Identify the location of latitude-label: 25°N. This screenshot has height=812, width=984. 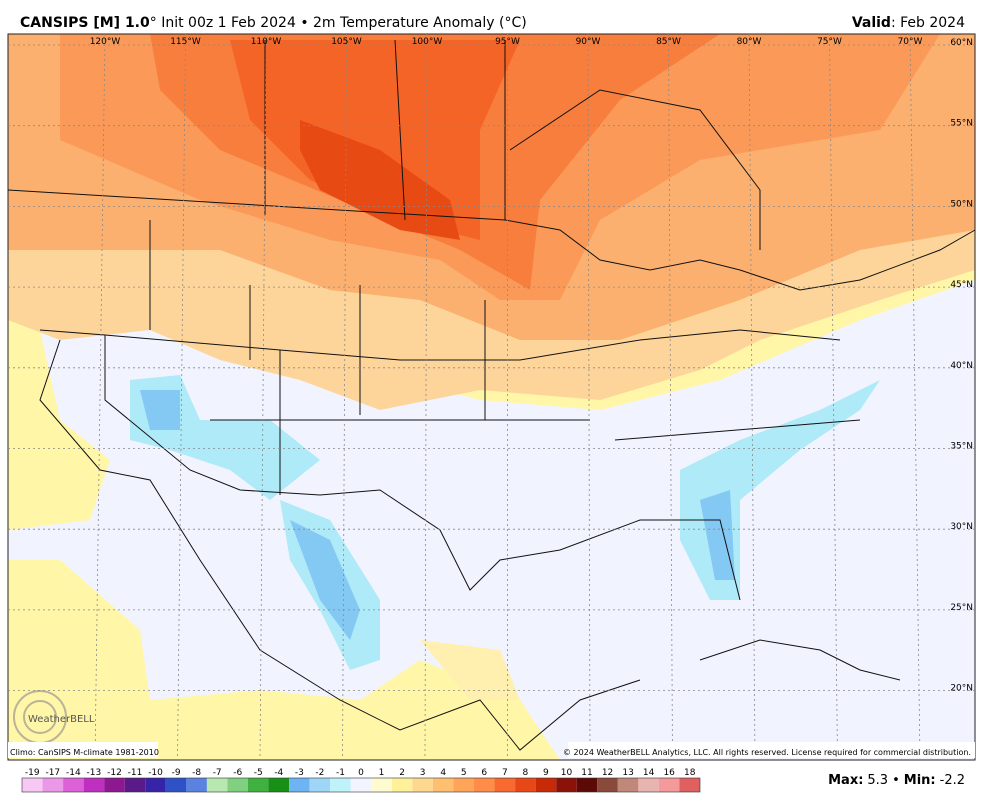
(961, 608).